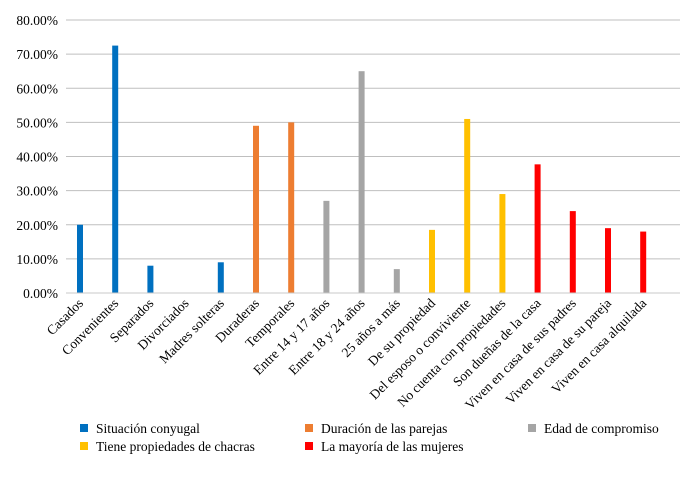 The width and height of the screenshot is (680, 482). I want to click on bar-de-su-propiedad, so click(432, 261).